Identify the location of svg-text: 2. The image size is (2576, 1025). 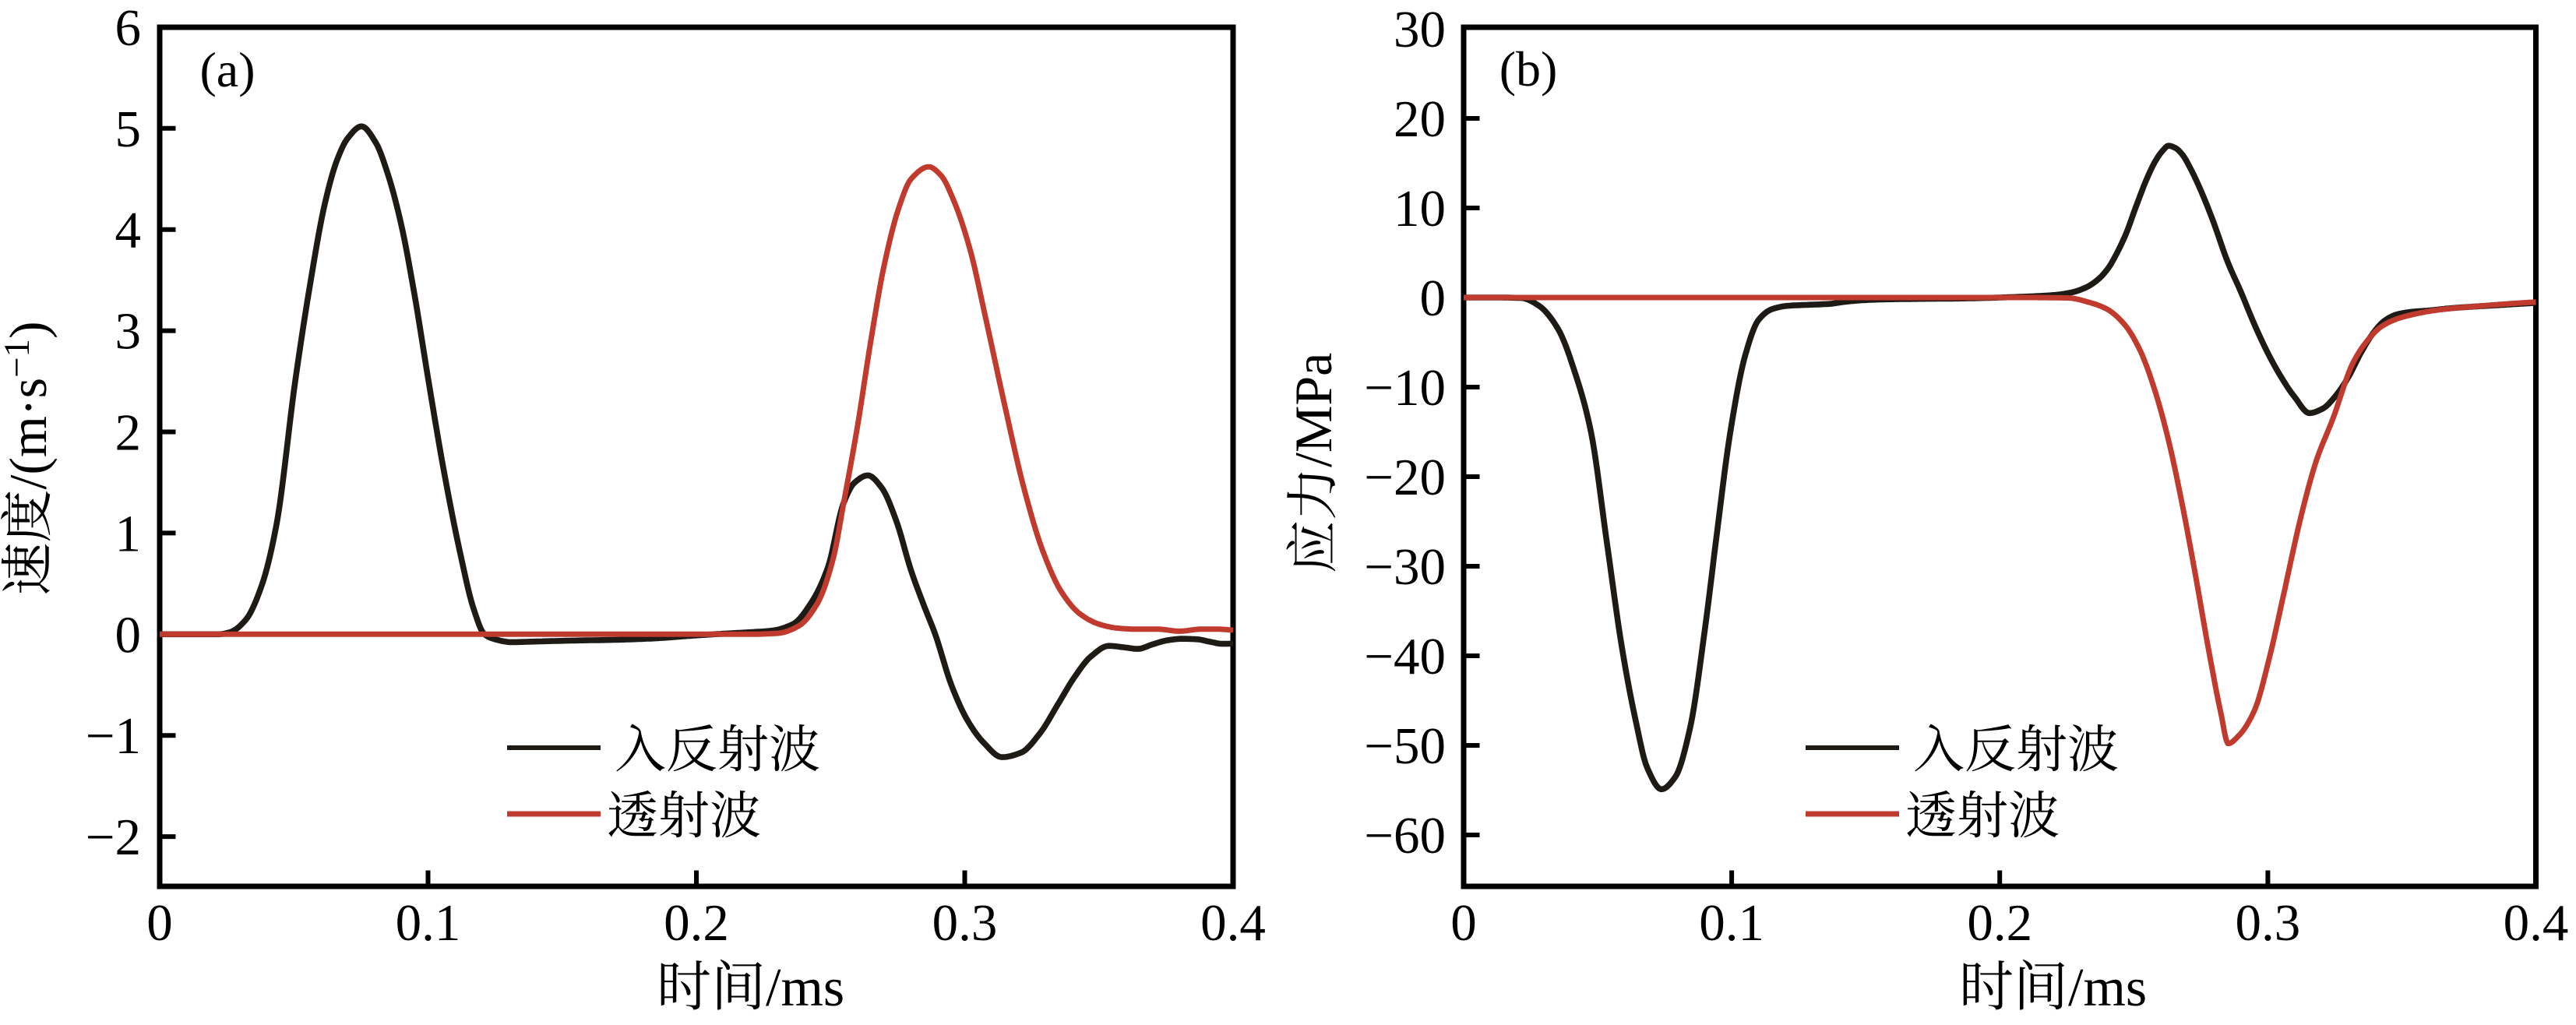
(128, 433).